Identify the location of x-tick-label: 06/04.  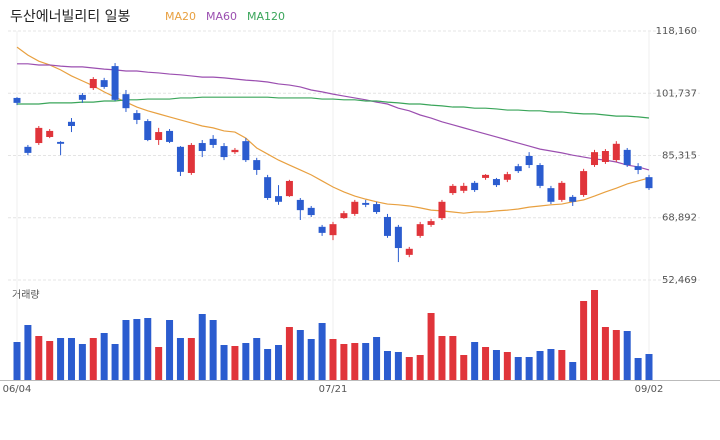
(17, 389).